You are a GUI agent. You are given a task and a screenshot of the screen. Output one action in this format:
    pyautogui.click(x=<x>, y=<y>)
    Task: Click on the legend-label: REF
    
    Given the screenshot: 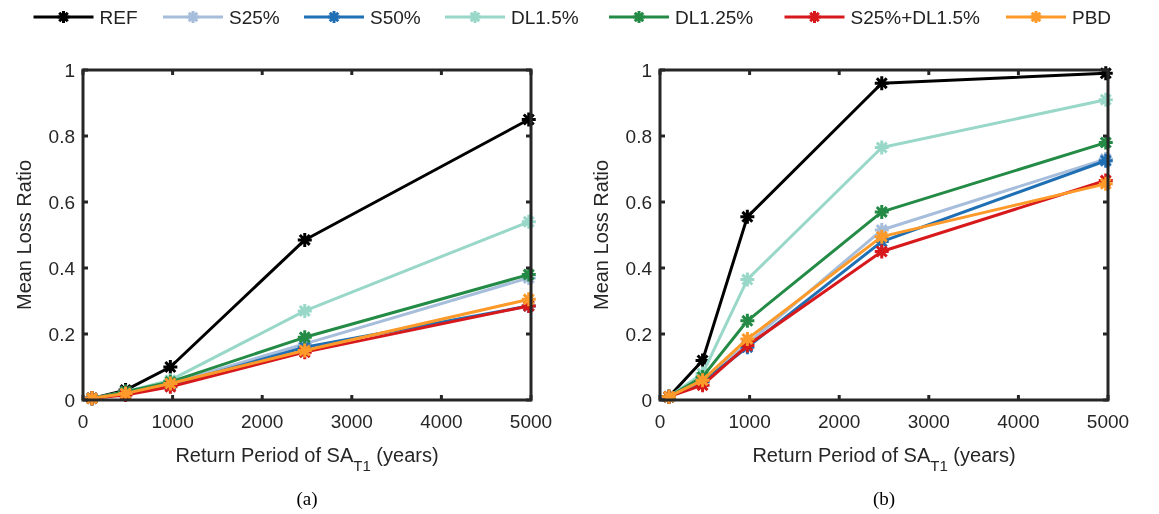 What is the action you would take?
    pyautogui.click(x=118, y=17)
    